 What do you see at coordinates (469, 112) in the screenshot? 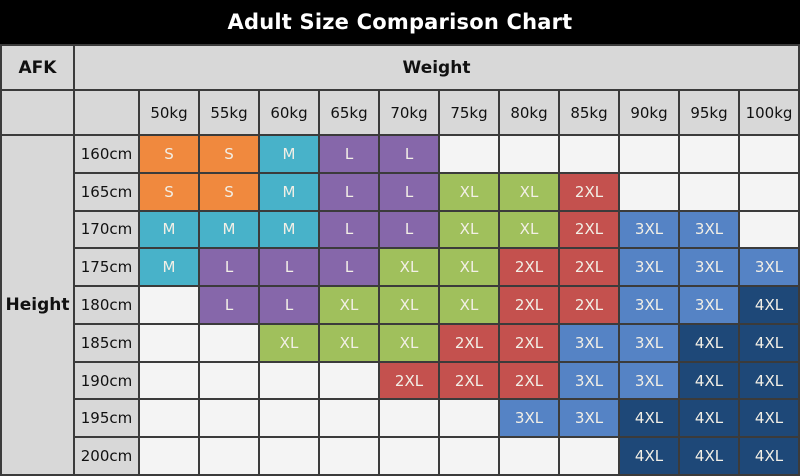
I see `weight-col-header: 75kg` at bounding box center [469, 112].